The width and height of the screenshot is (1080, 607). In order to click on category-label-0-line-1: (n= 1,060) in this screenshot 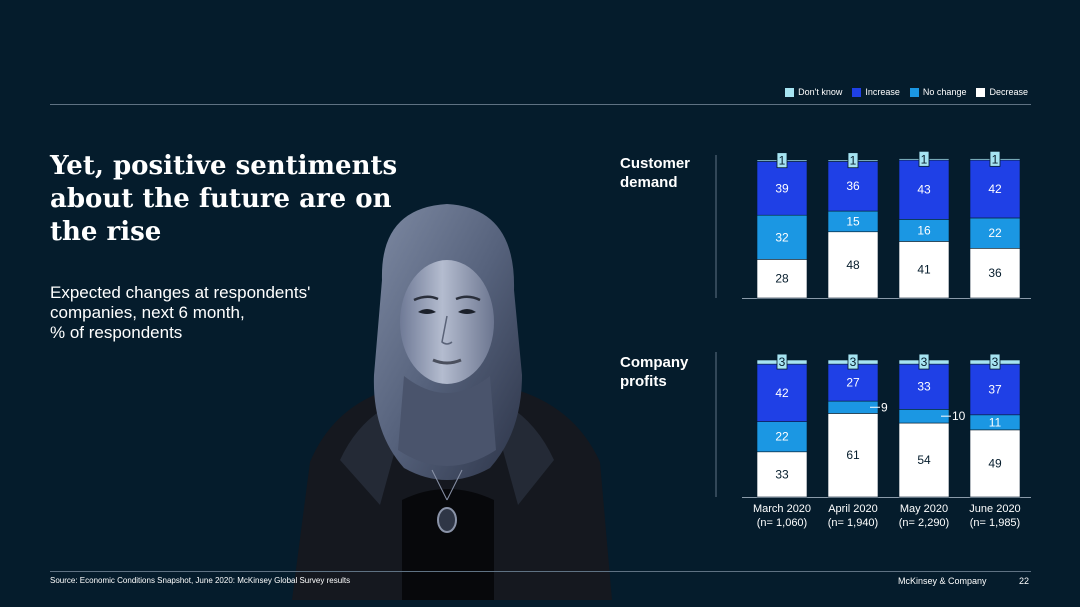, I will do `click(782, 523)`.